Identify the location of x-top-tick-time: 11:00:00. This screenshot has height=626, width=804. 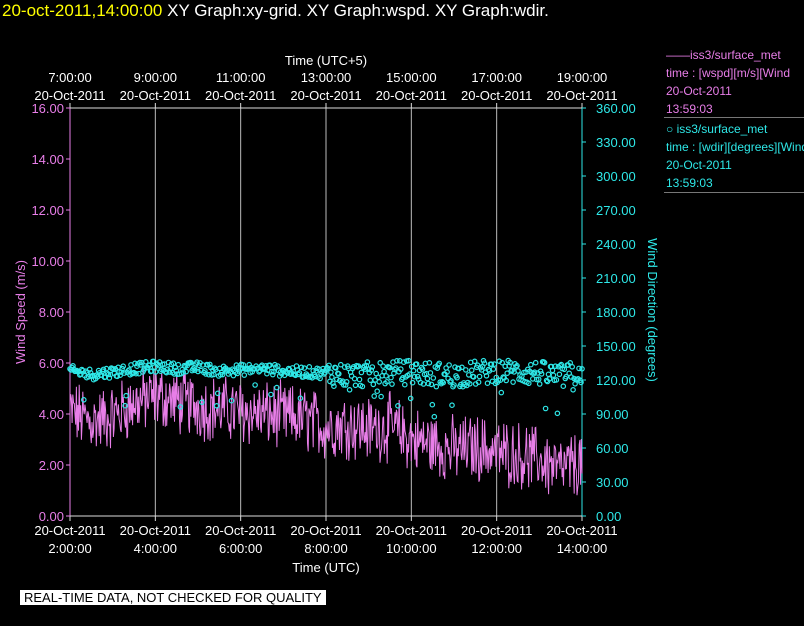
(241, 77).